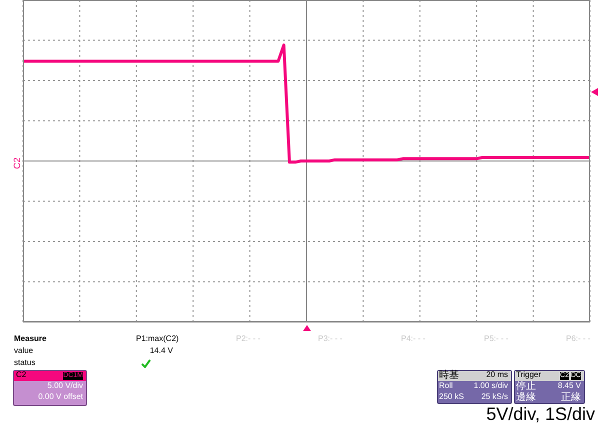 The image size is (613, 429). Describe the element at coordinates (25, 363) in the screenshot. I see `text: status` at that location.